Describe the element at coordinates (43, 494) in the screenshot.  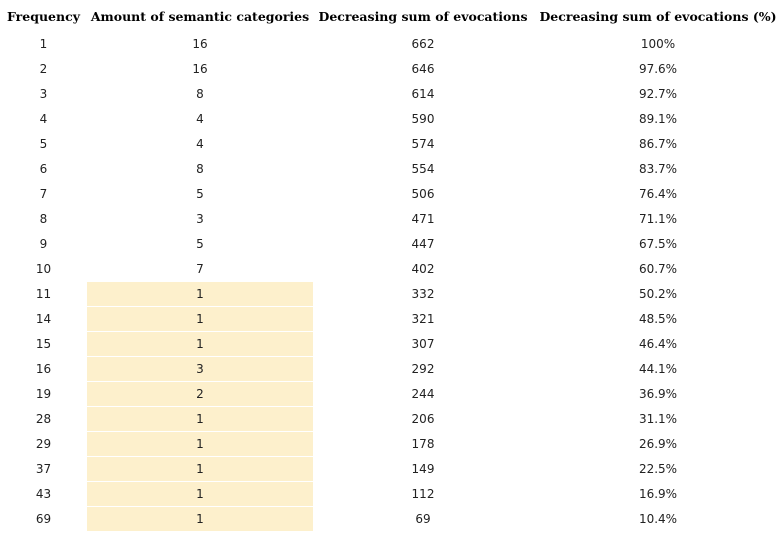
I see `table-cell: 43` at that location.